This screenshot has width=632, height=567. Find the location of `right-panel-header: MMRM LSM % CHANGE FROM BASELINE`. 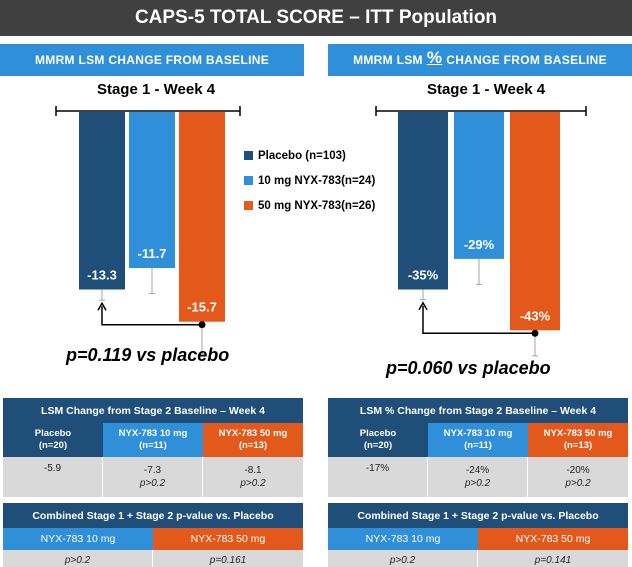

right-panel-header: MMRM LSM % CHANGE FROM BASELINE is located at coordinates (480, 60).